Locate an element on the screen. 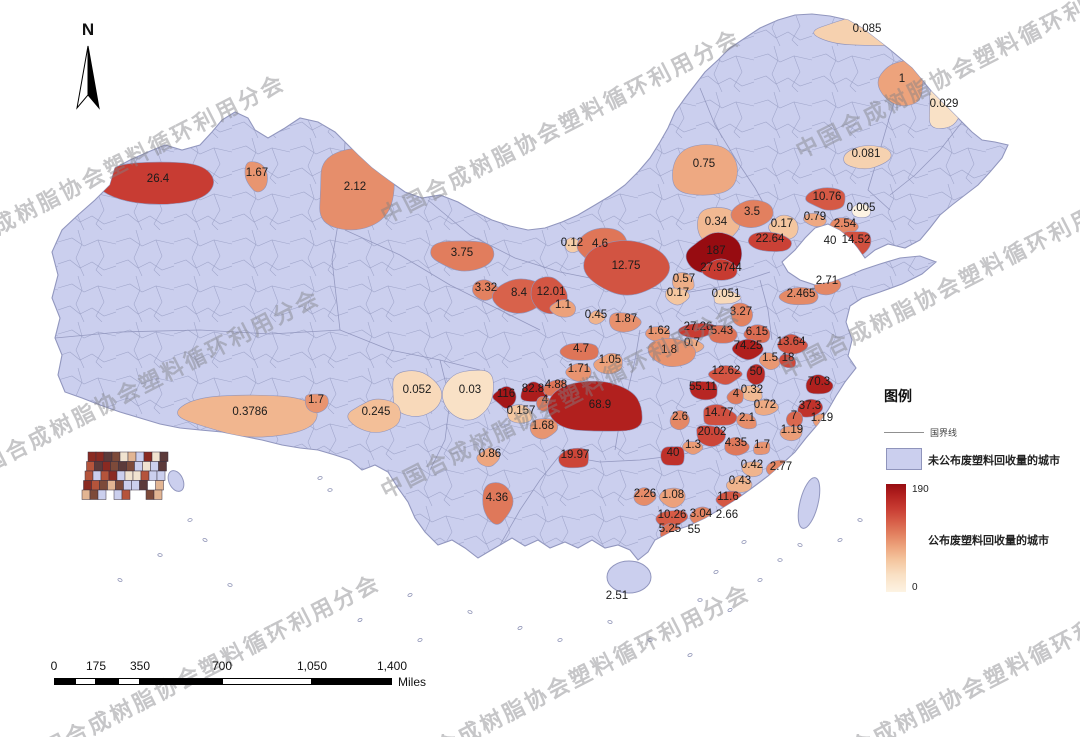 The image size is (1080, 737). region-value-label: 0.7 is located at coordinates (692, 343).